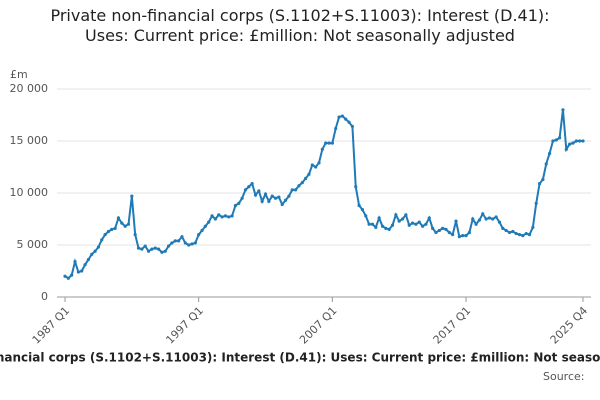 The image size is (600, 400). What do you see at coordinates (29, 88) in the screenshot?
I see `y-tick-label: 20 000` at bounding box center [29, 88].